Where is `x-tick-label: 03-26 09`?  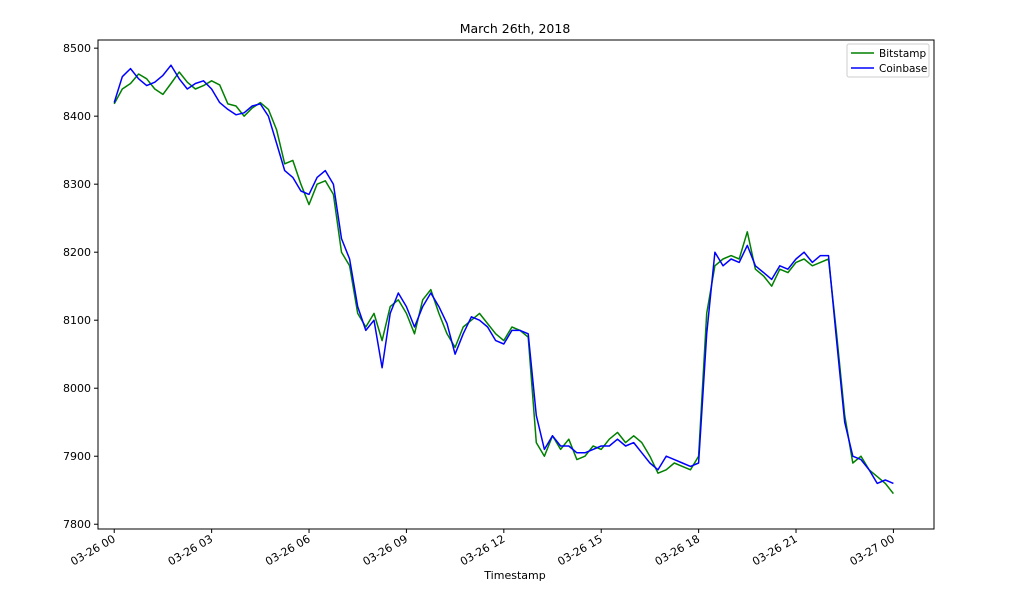 x-tick-label: 03-26 09 is located at coordinates (385, 550).